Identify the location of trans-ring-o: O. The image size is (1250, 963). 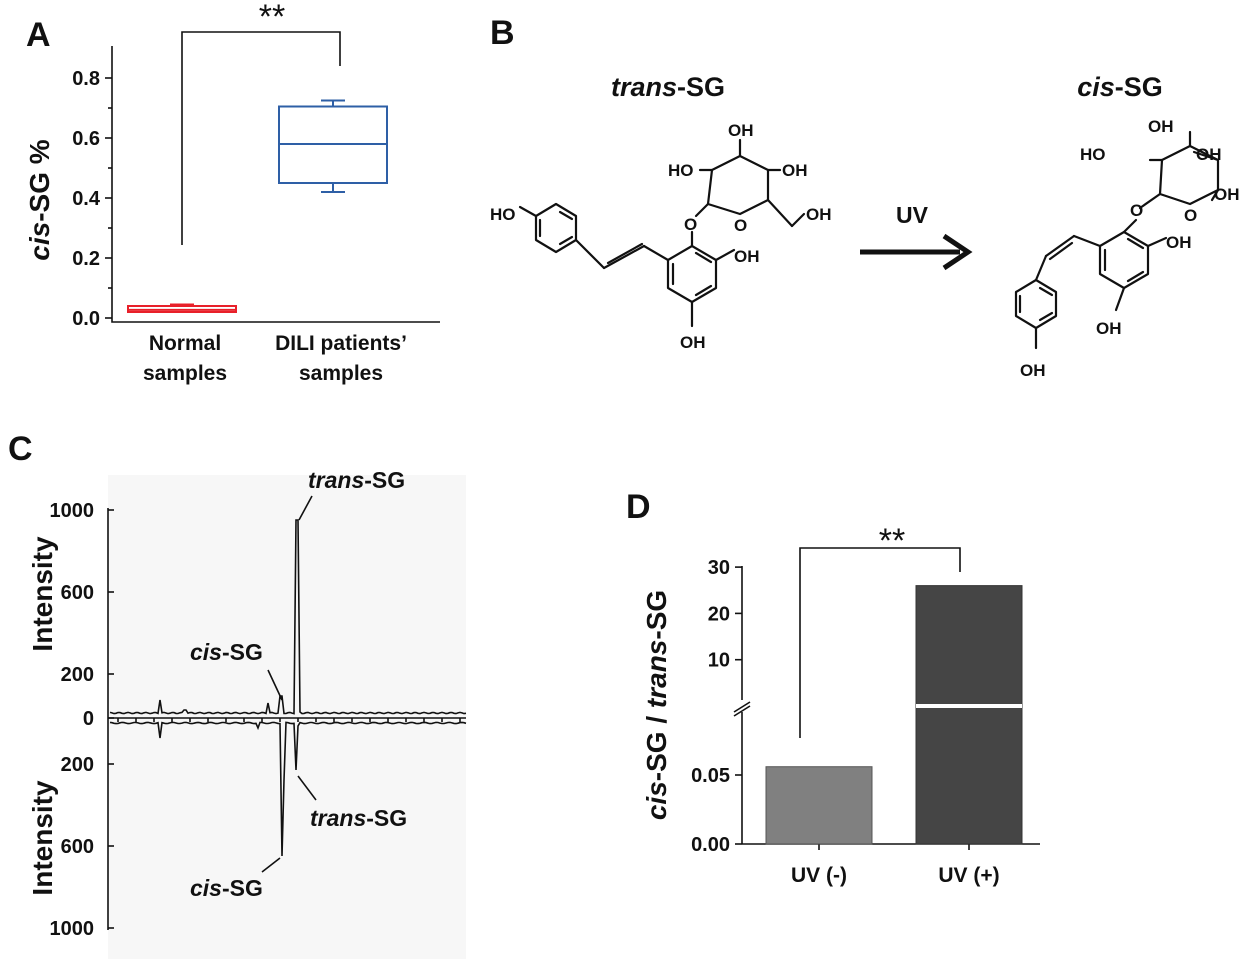
(740, 225).